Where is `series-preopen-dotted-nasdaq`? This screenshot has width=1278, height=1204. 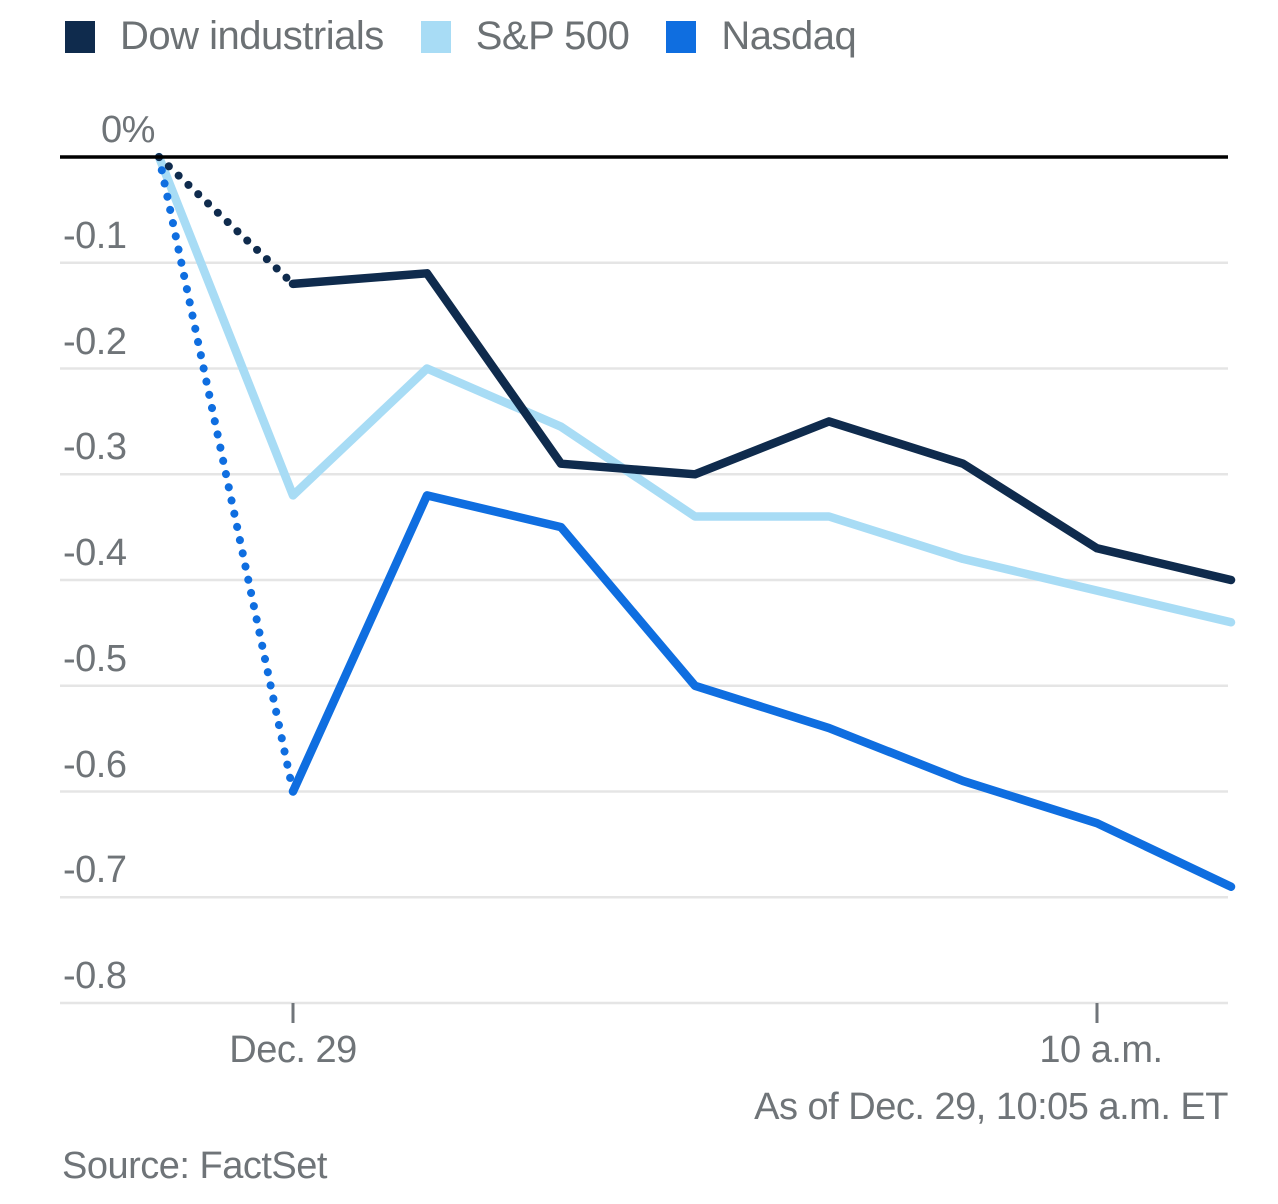
series-preopen-dotted-nasdaq is located at coordinates (226, 474).